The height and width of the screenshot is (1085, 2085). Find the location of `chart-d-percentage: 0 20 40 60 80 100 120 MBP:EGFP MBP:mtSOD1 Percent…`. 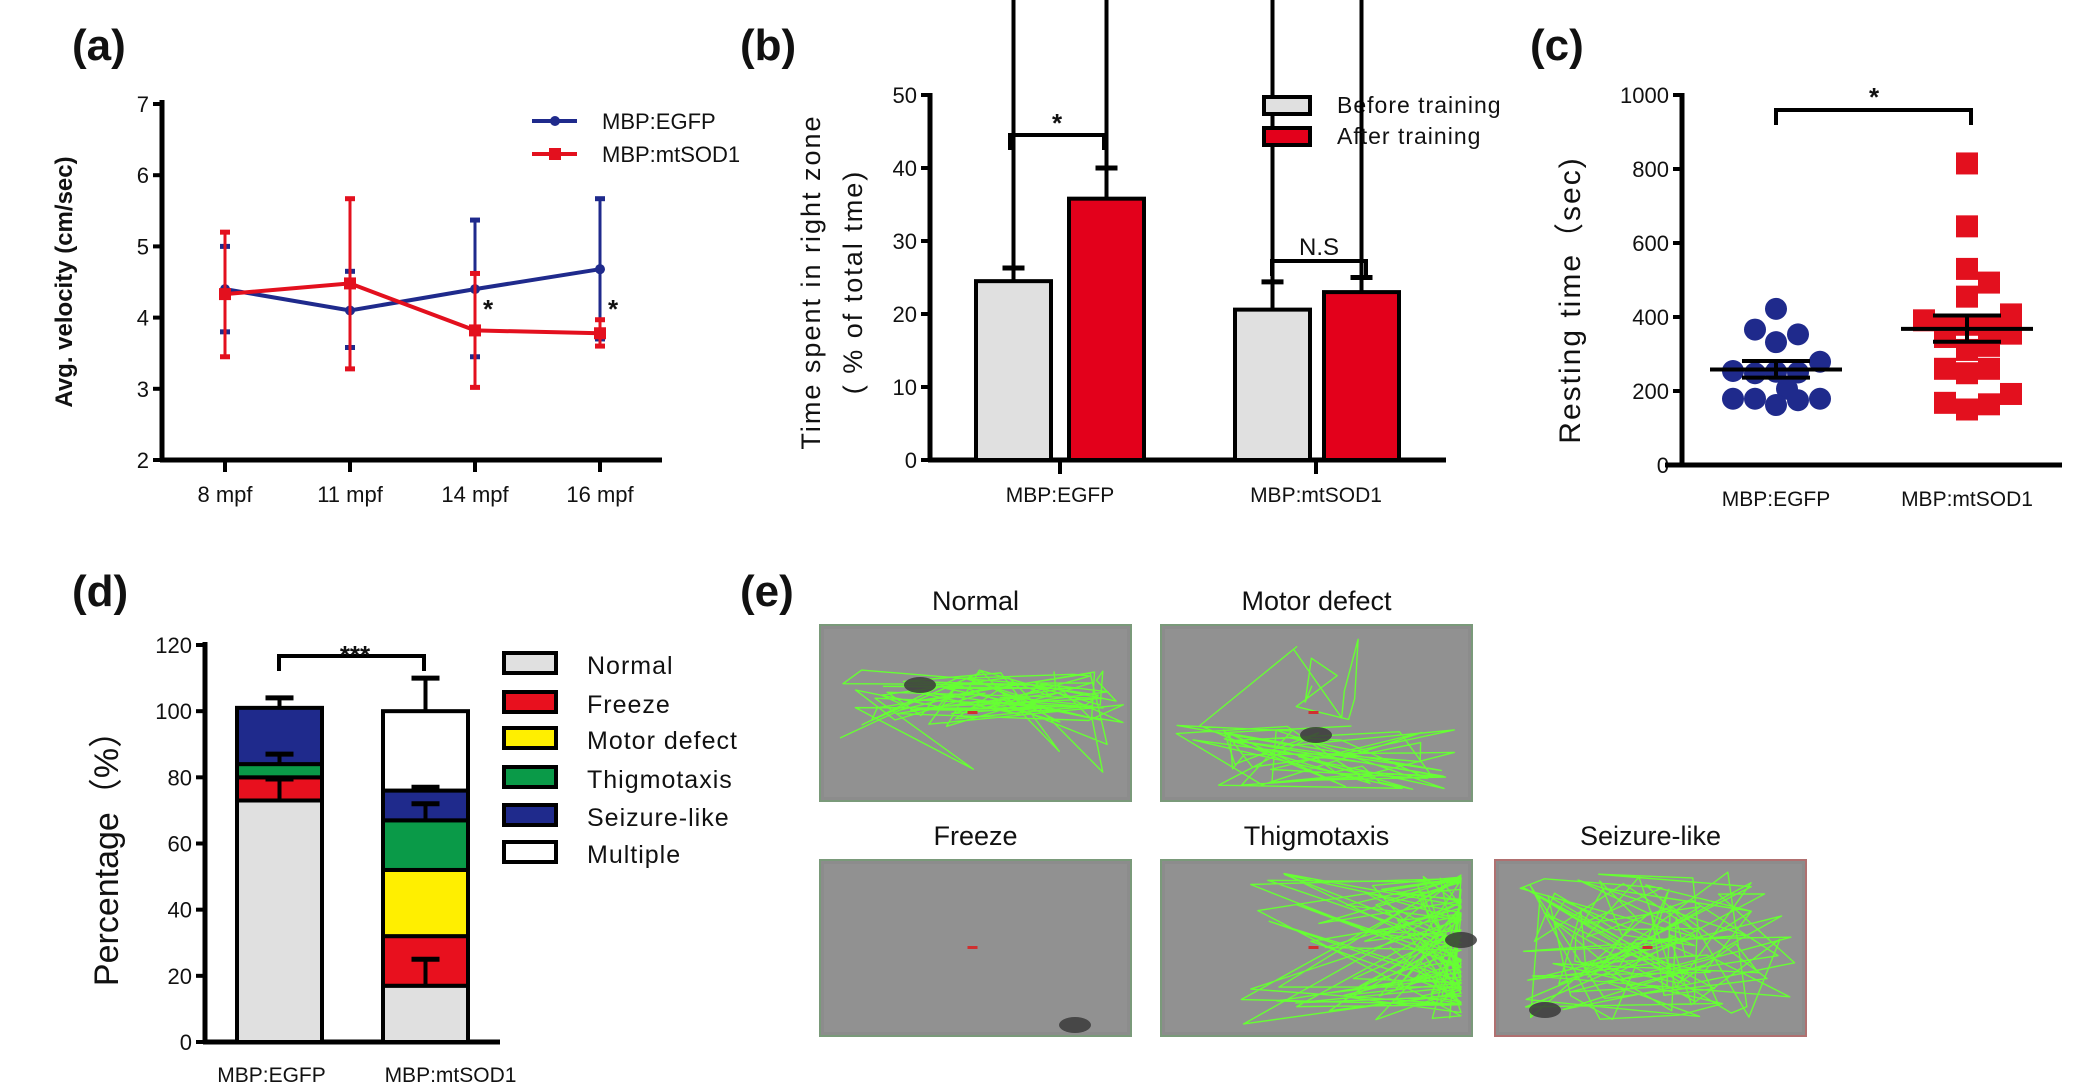

chart-d-percentage: 0 20 40 60 80 100 120 MBP:EGFP MBP:mtSOD1 Percent… is located at coordinates (413, 859).